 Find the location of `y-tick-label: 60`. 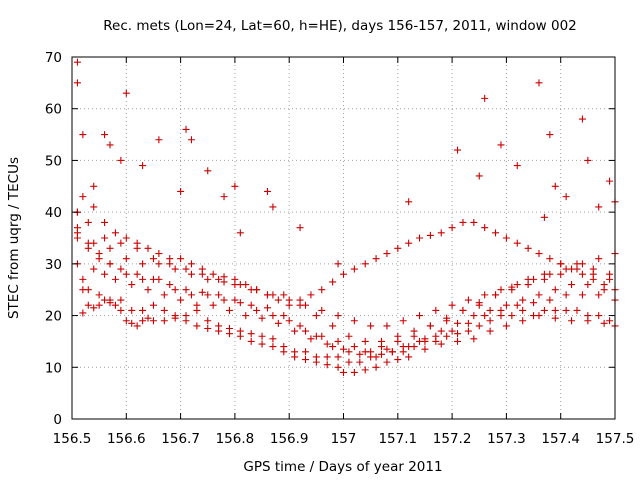

y-tick-label: 60 is located at coordinates (53, 110).